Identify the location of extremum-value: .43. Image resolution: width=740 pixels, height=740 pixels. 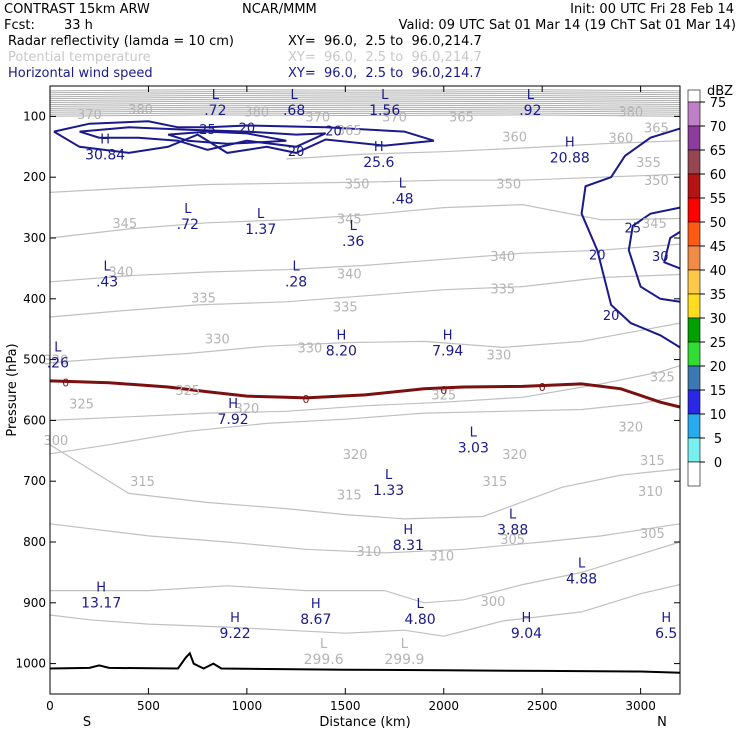
(107, 283).